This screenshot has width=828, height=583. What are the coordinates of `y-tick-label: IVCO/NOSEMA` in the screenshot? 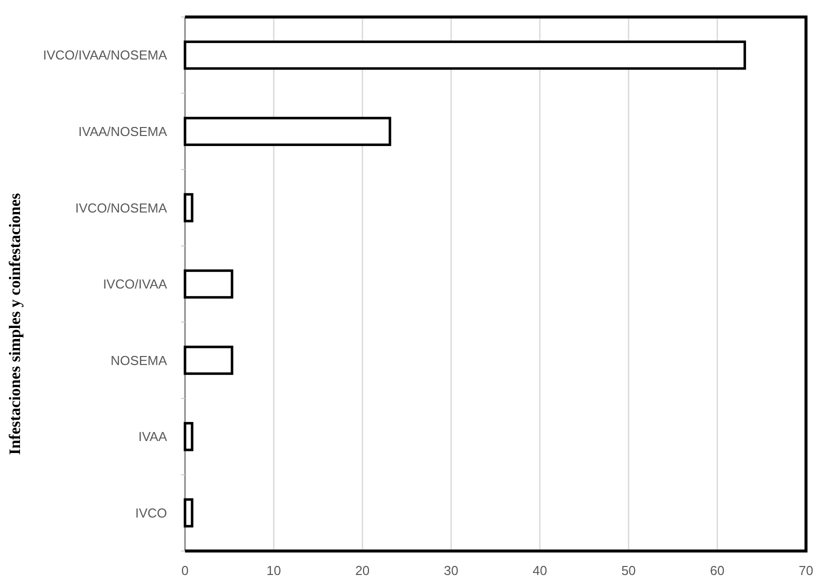 It's located at (121, 208).